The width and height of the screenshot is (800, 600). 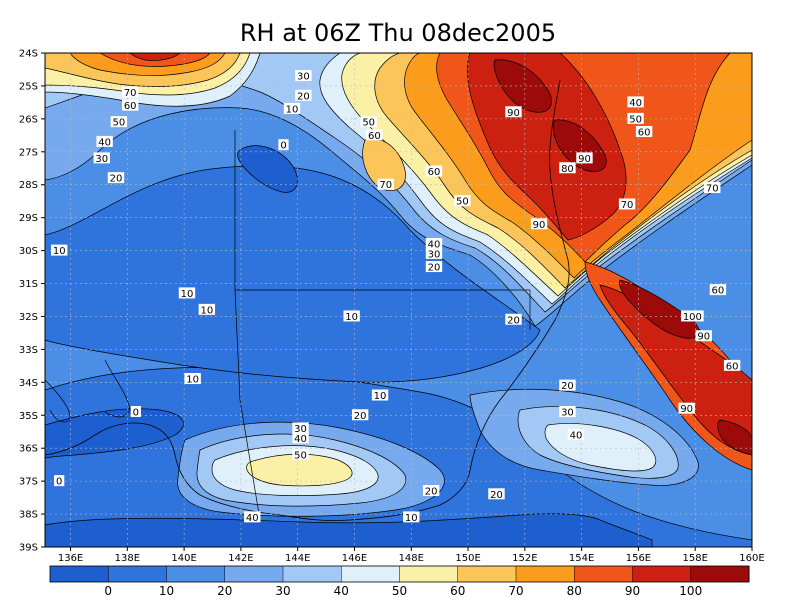 What do you see at coordinates (267, 169) in the screenshot?
I see `region-0-10-north` at bounding box center [267, 169].